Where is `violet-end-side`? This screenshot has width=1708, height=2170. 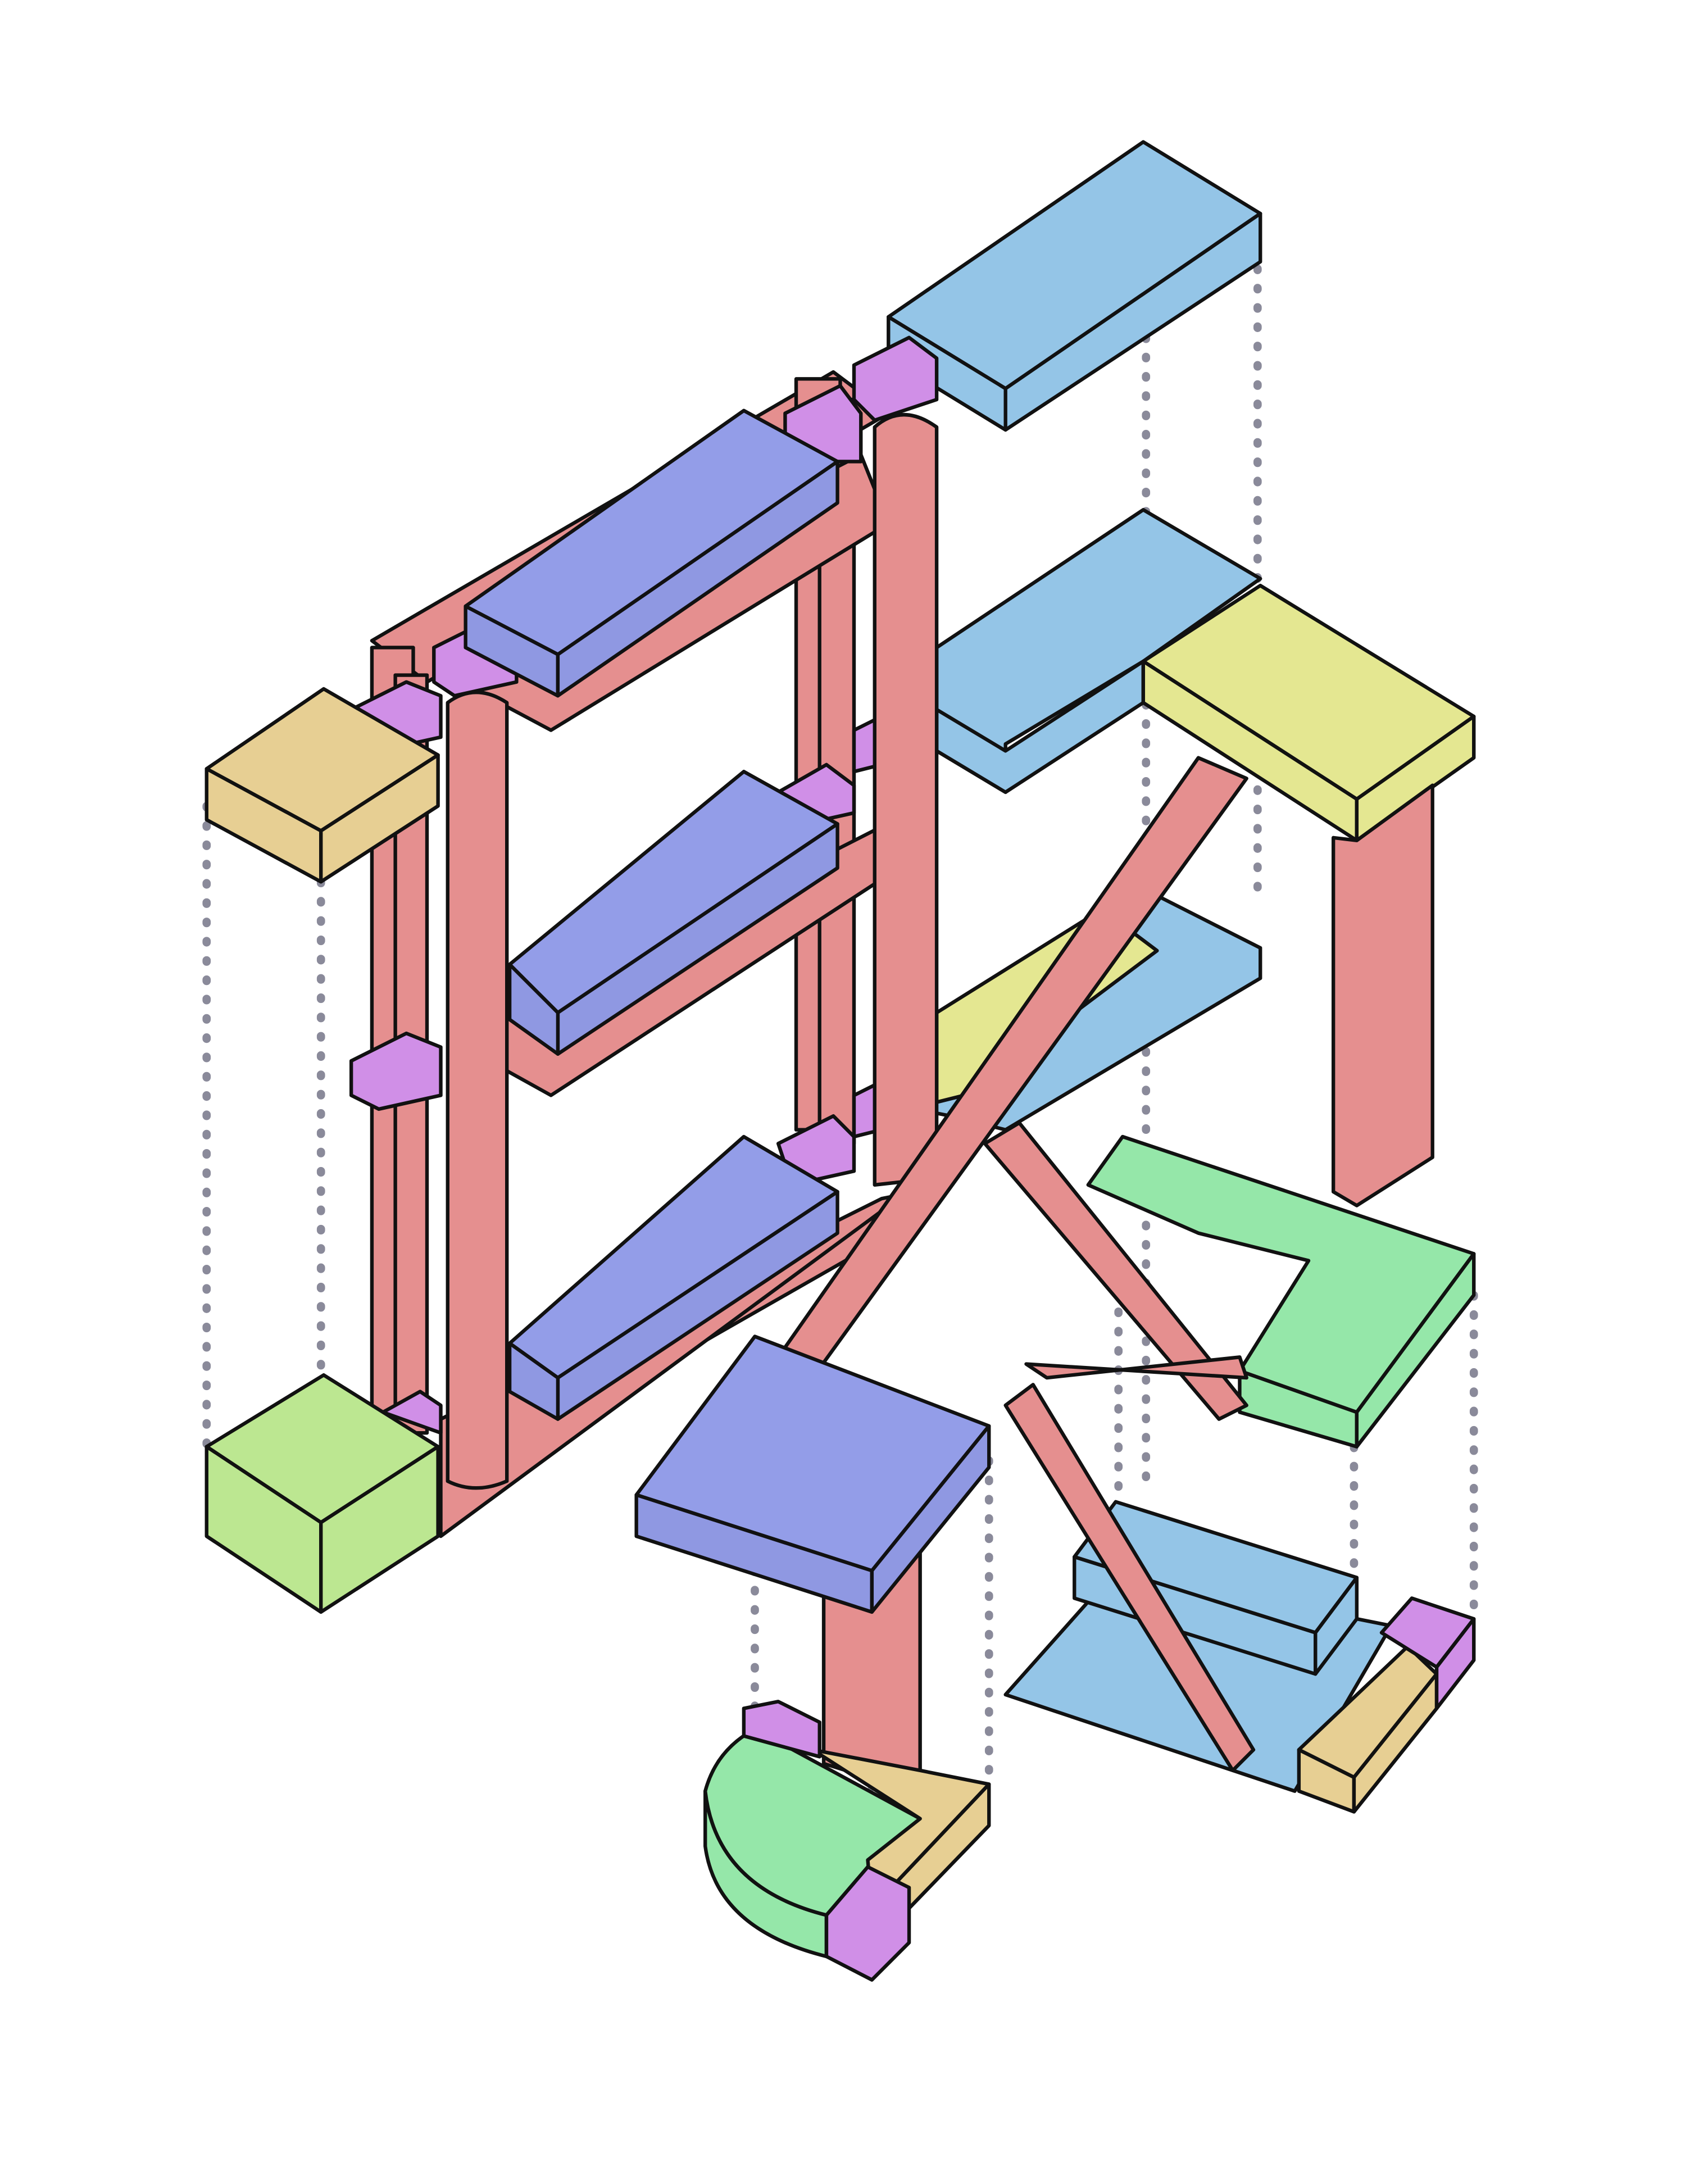 violet-end-side is located at coordinates (1455, 1663).